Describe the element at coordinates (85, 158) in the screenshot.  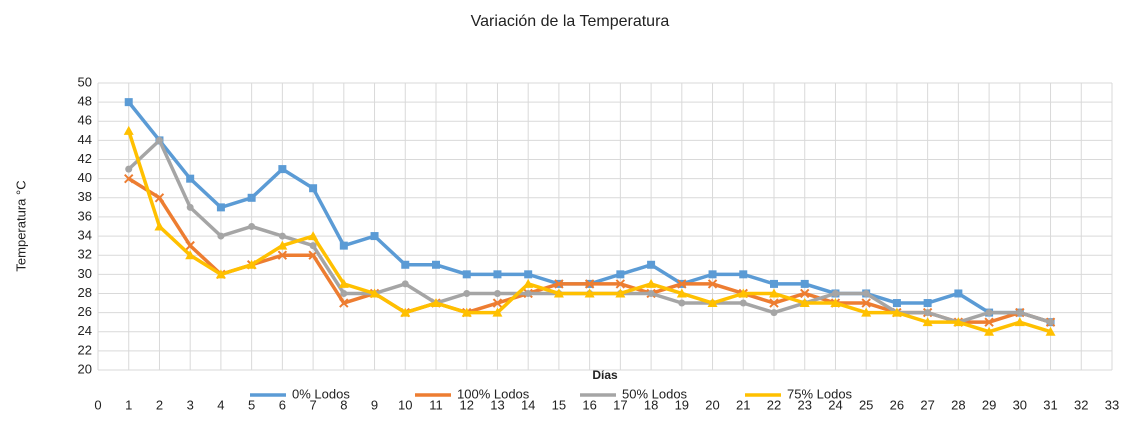
I see `y-tick-label: 42` at that location.